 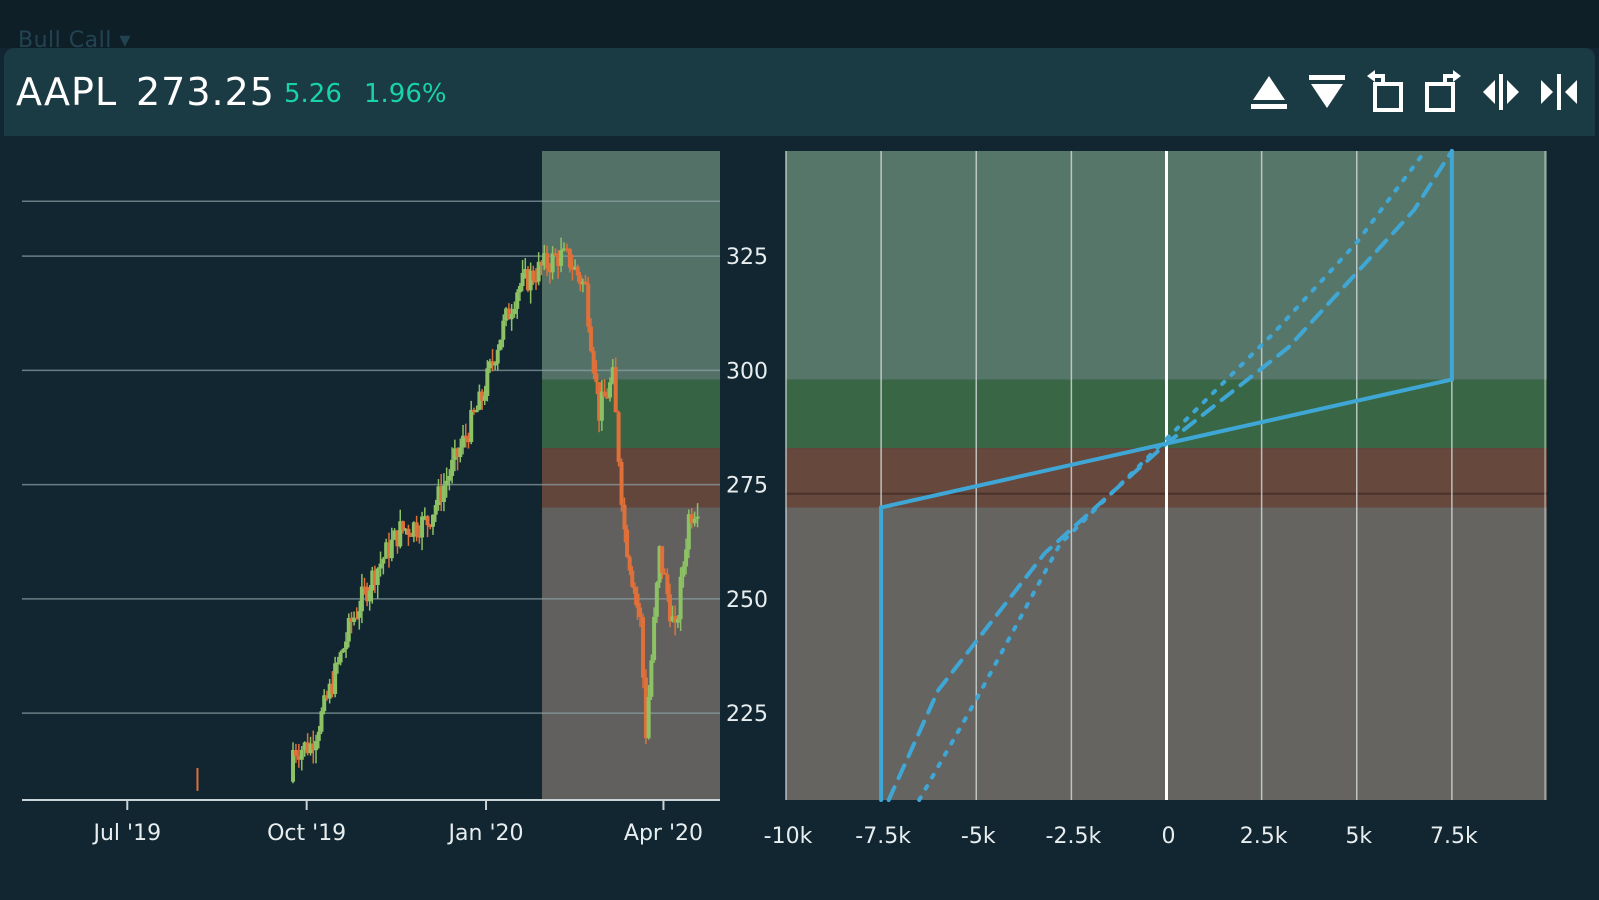 I want to click on payoff-x-tick-label: 5k, so click(x=1358, y=836).